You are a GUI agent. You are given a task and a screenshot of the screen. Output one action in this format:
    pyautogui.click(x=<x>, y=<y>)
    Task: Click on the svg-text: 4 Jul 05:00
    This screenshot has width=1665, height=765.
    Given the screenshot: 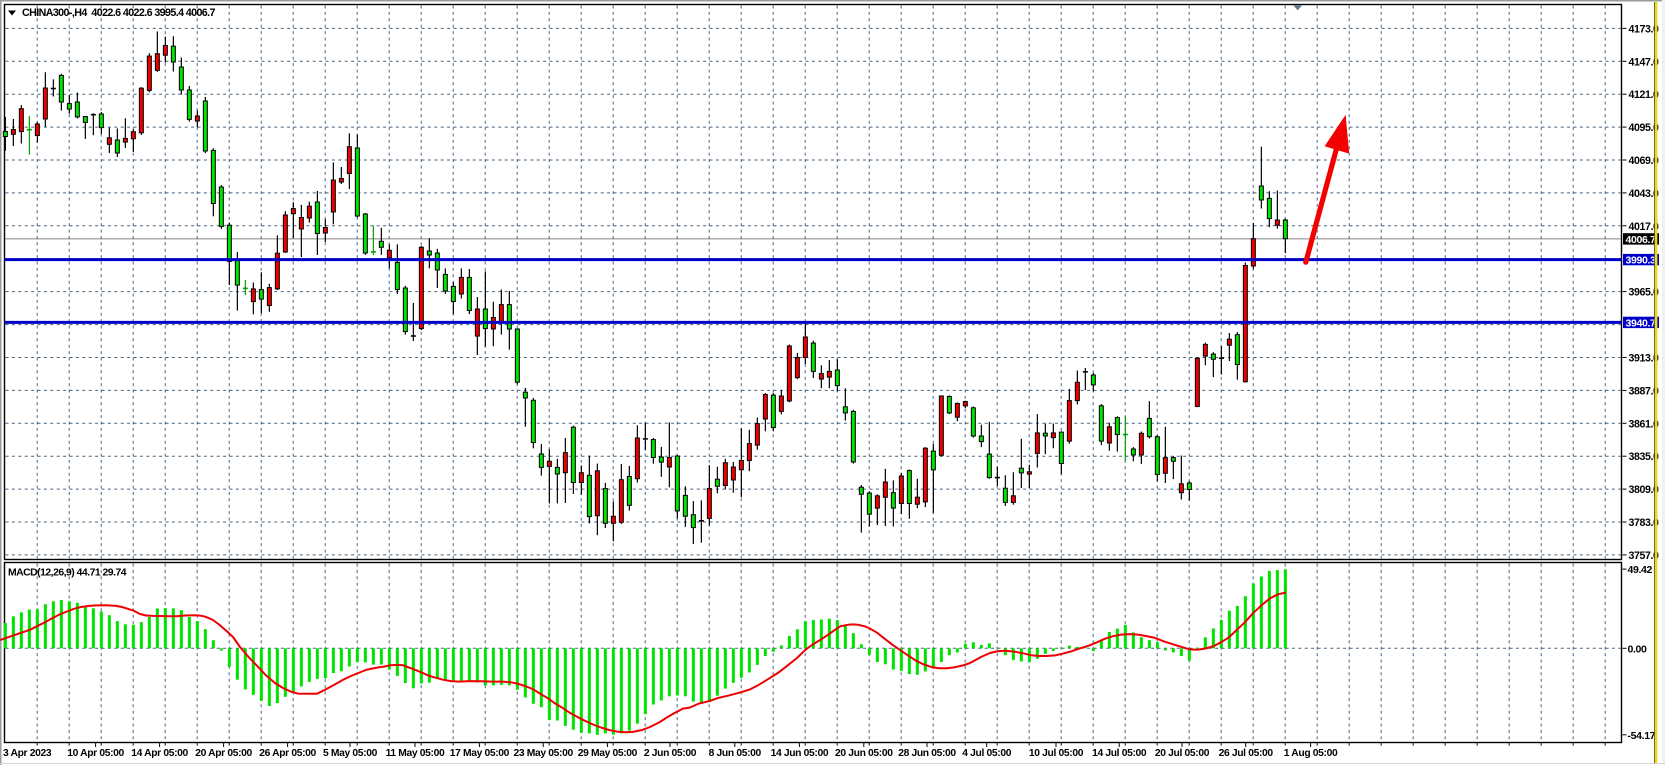 What is the action you would take?
    pyautogui.click(x=986, y=753)
    